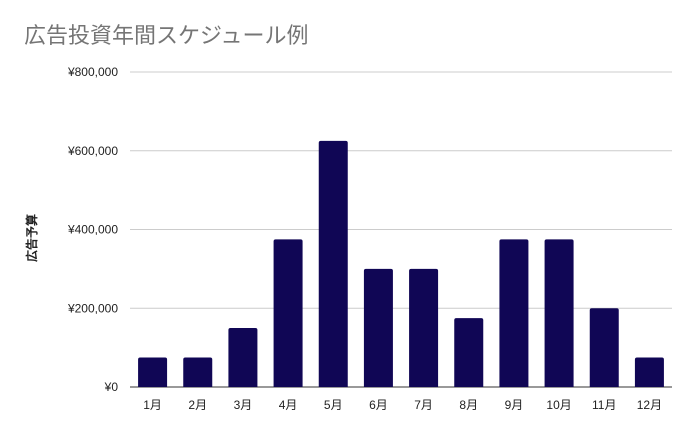 The height and width of the screenshot is (433, 700). Describe the element at coordinates (514, 405) in the screenshot. I see `x-tick-label: 9月` at that location.